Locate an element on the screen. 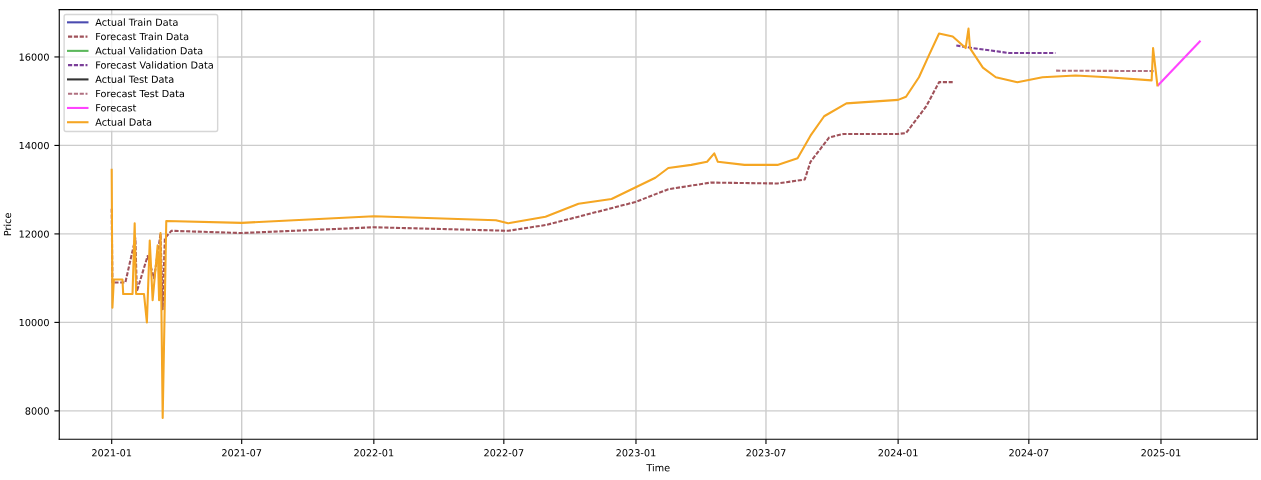 The height and width of the screenshot is (480, 1261). x-tick-label: 2025-01 is located at coordinates (1161, 453).